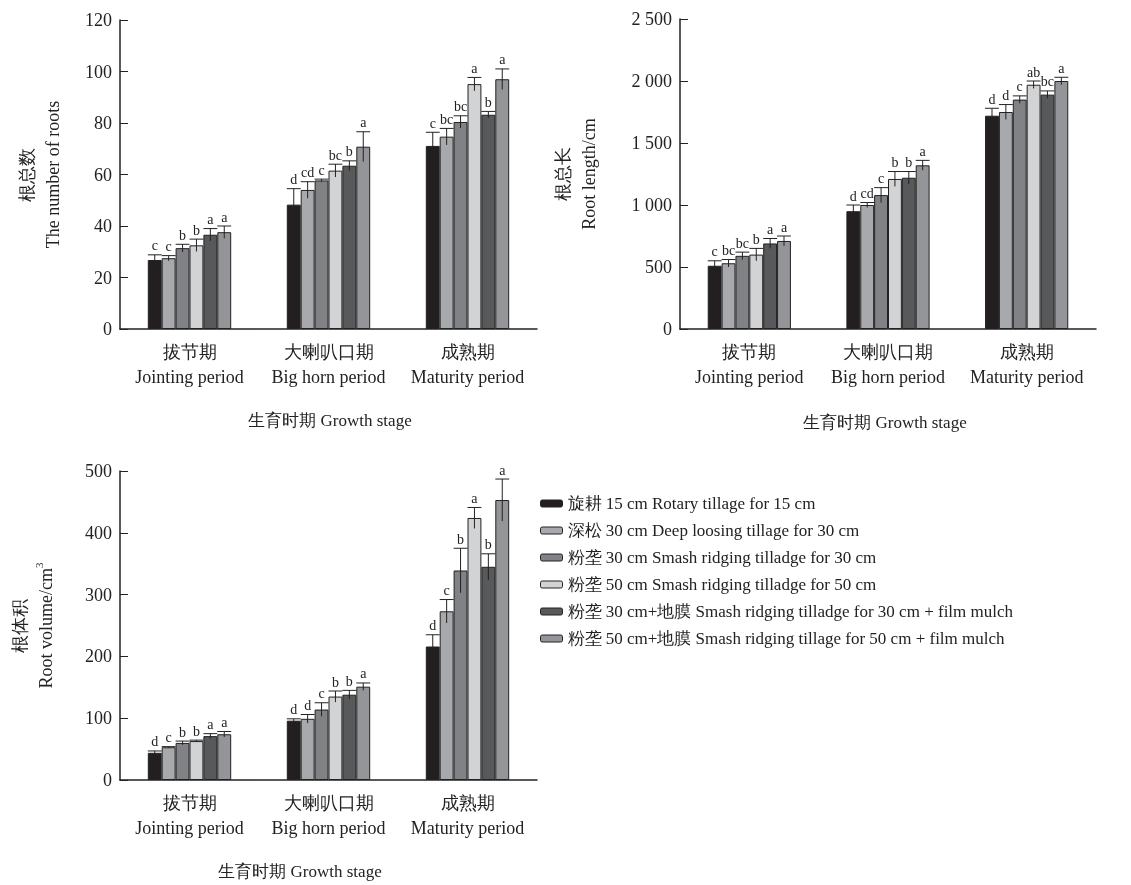 Image resolution: width=1131 pixels, height=885 pixels. I want to click on y-tick-label: 2 000, so click(651, 81).